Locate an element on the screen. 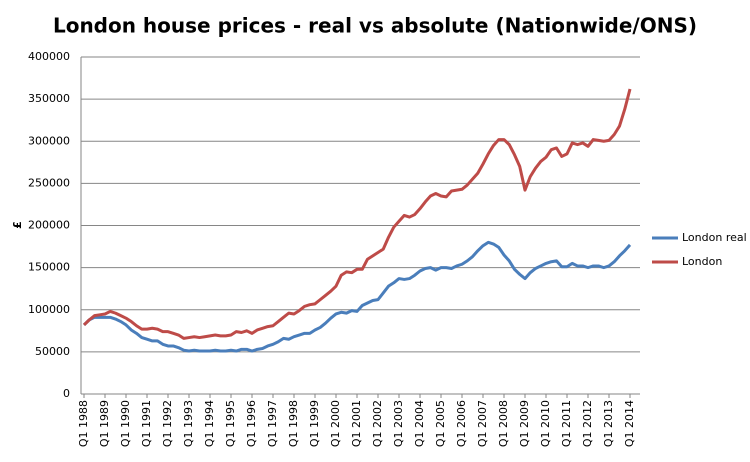  x-tick-label: Q1 1999 is located at coordinates (314, 423).